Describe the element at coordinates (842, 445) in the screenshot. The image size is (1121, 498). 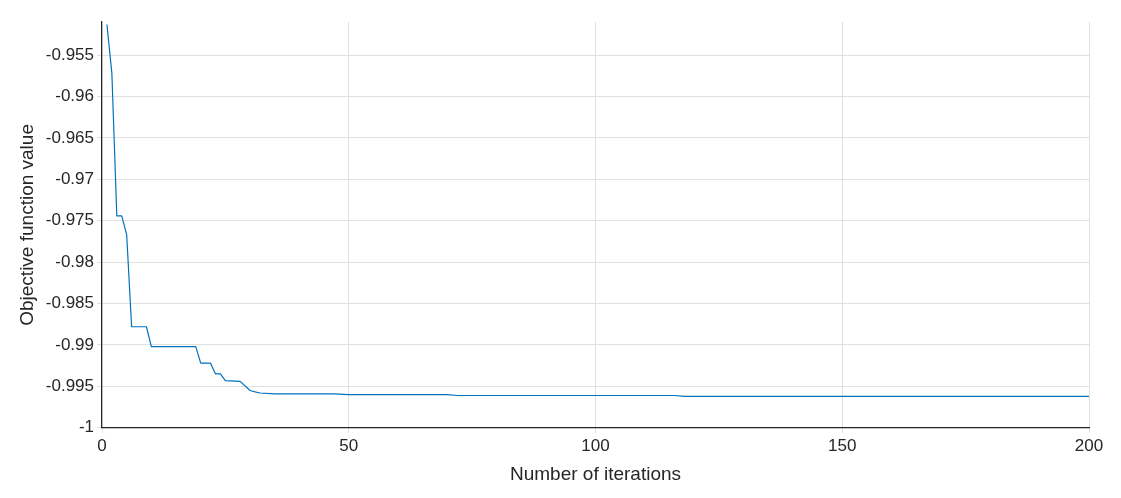
I see `x-tick-label: 150` at that location.